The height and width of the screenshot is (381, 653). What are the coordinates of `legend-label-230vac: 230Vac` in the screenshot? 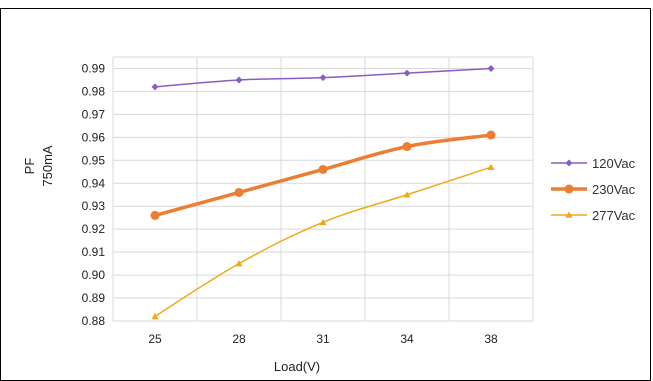 It's located at (614, 189).